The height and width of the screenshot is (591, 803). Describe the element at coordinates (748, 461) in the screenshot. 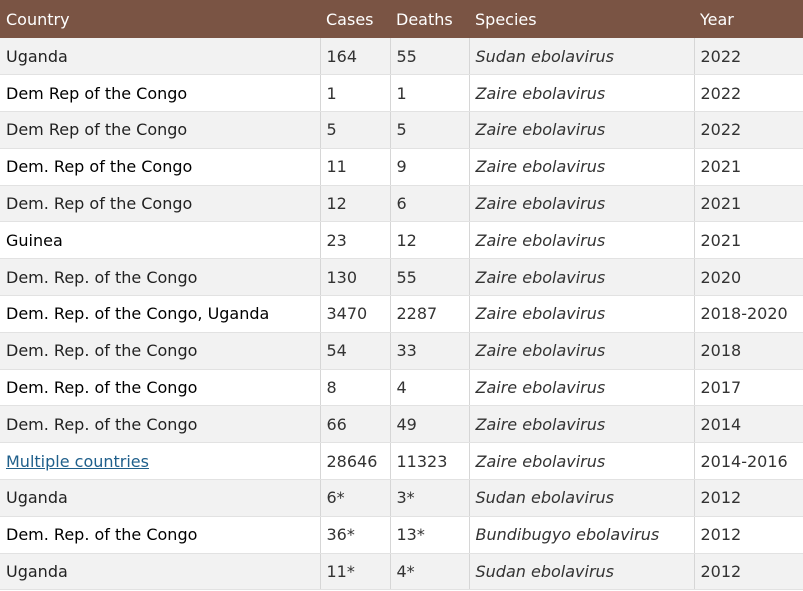

I see `cell-year: 2014-2016` at that location.